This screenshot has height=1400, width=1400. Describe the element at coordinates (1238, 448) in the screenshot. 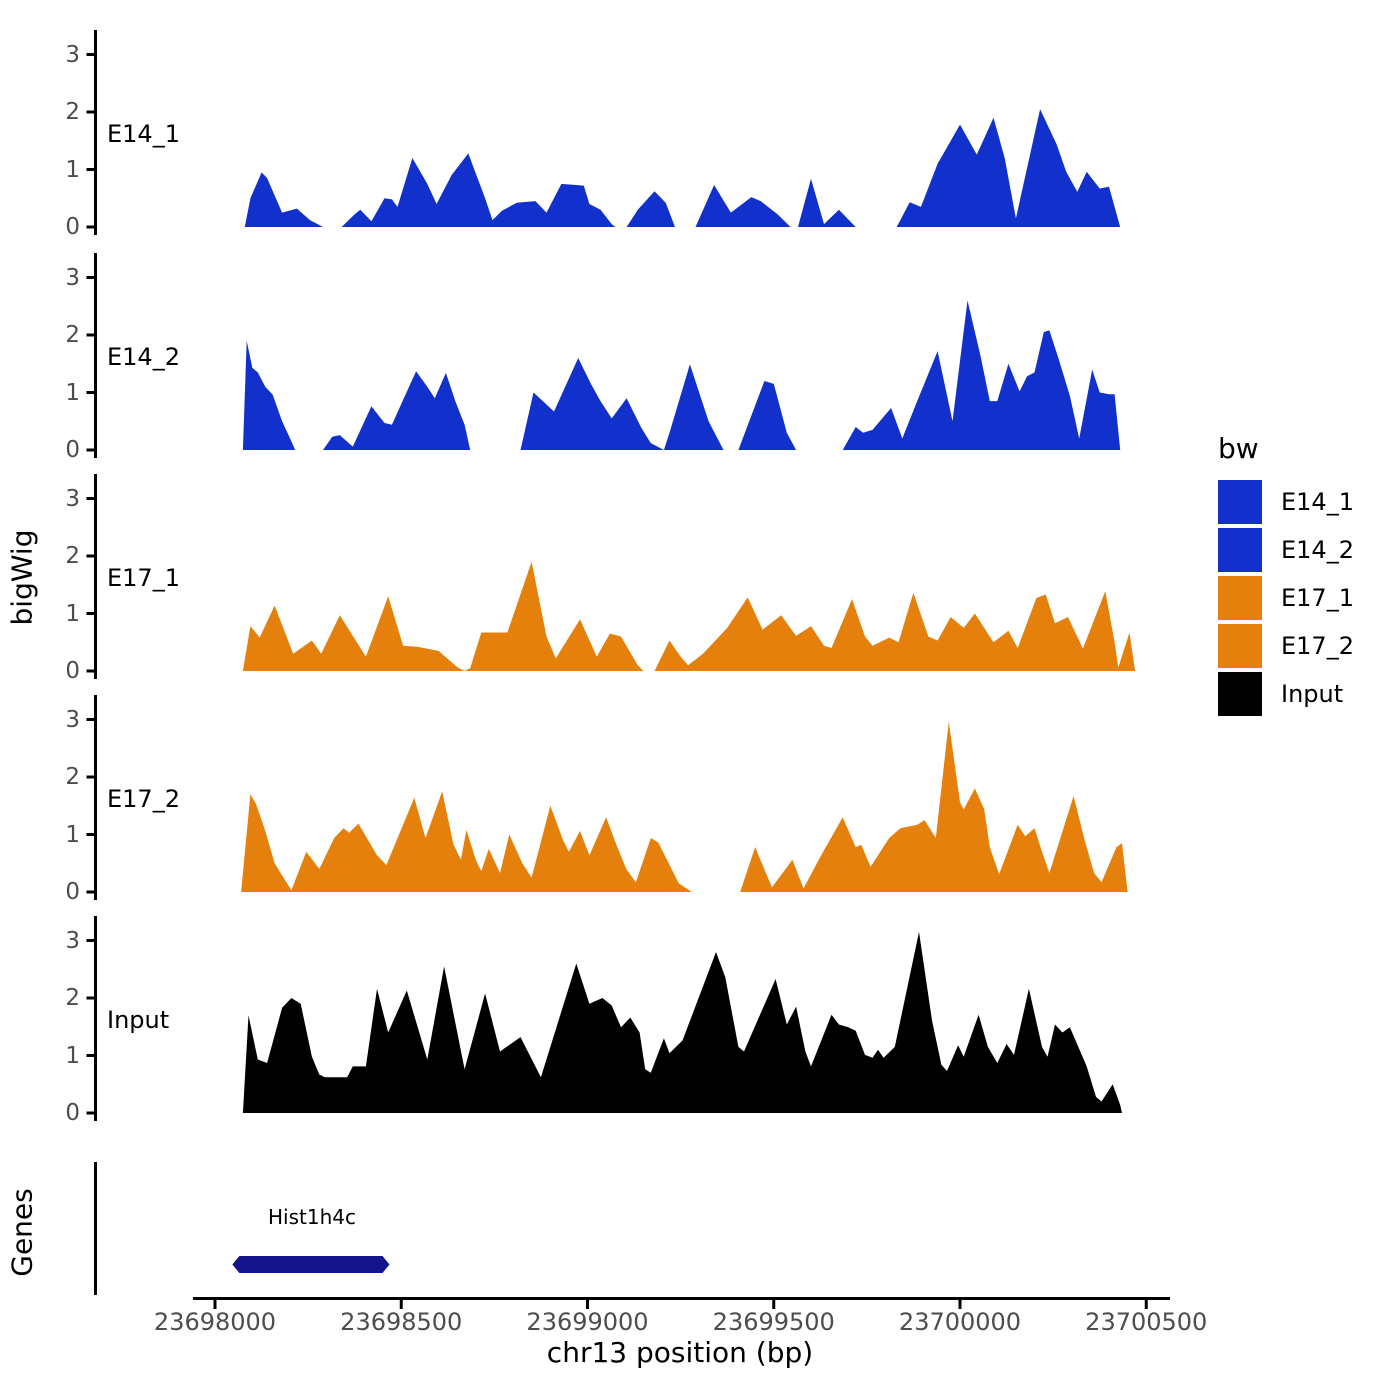

I see `legend-title: bw` at that location.